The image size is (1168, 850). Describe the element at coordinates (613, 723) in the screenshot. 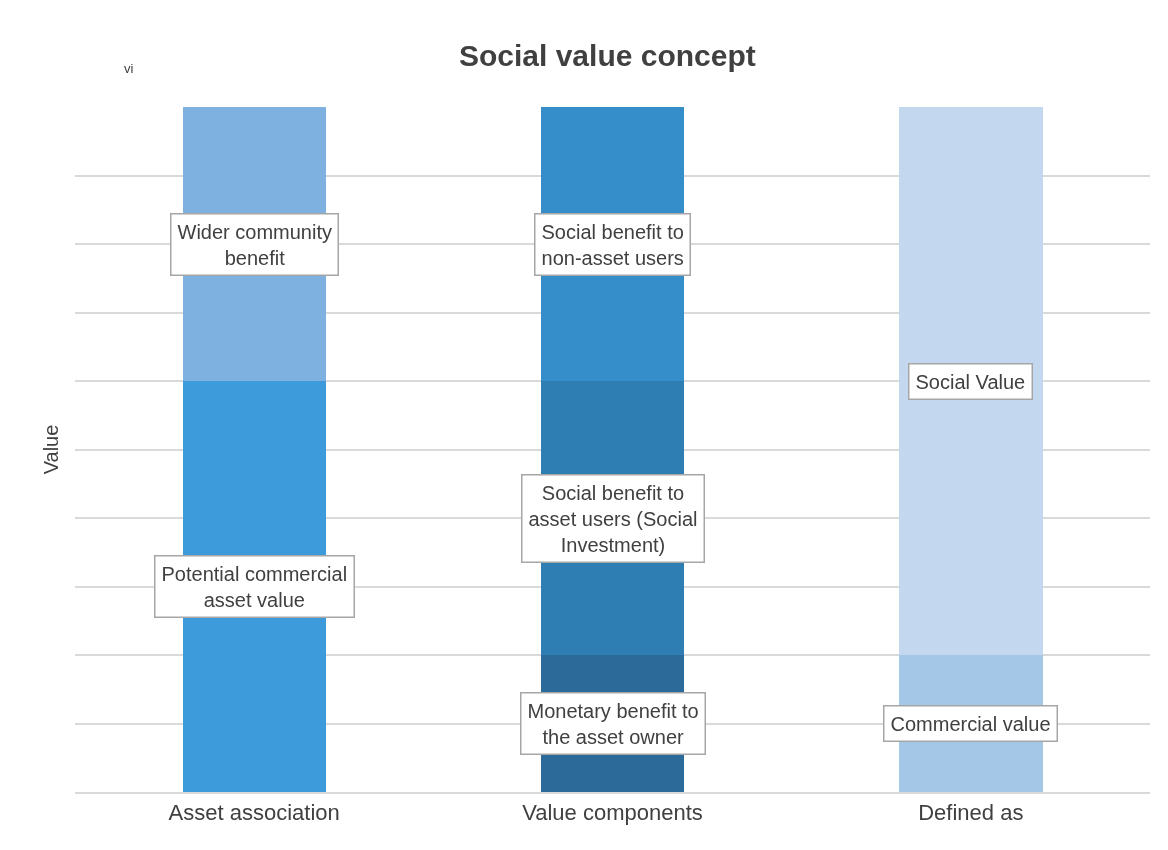

I see `series-label: Monetary benefit to the asset owner` at that location.